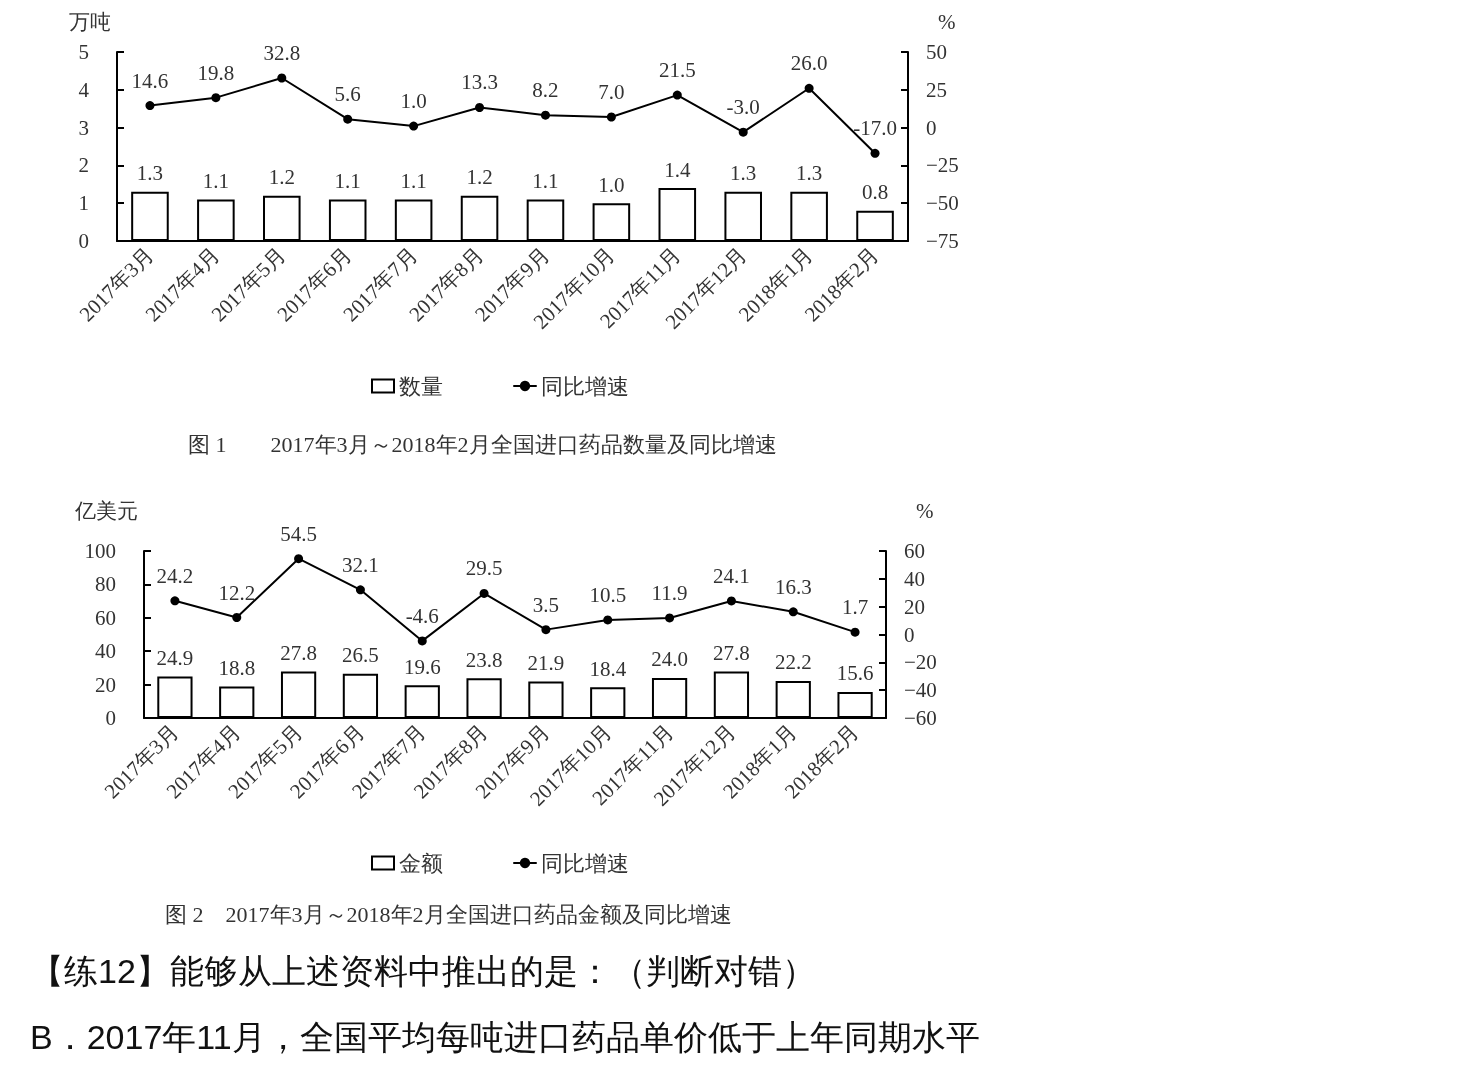 The height and width of the screenshot is (1076, 1466). Describe the element at coordinates (914, 578) in the screenshot. I see `y2-tick-label: 40` at that location.